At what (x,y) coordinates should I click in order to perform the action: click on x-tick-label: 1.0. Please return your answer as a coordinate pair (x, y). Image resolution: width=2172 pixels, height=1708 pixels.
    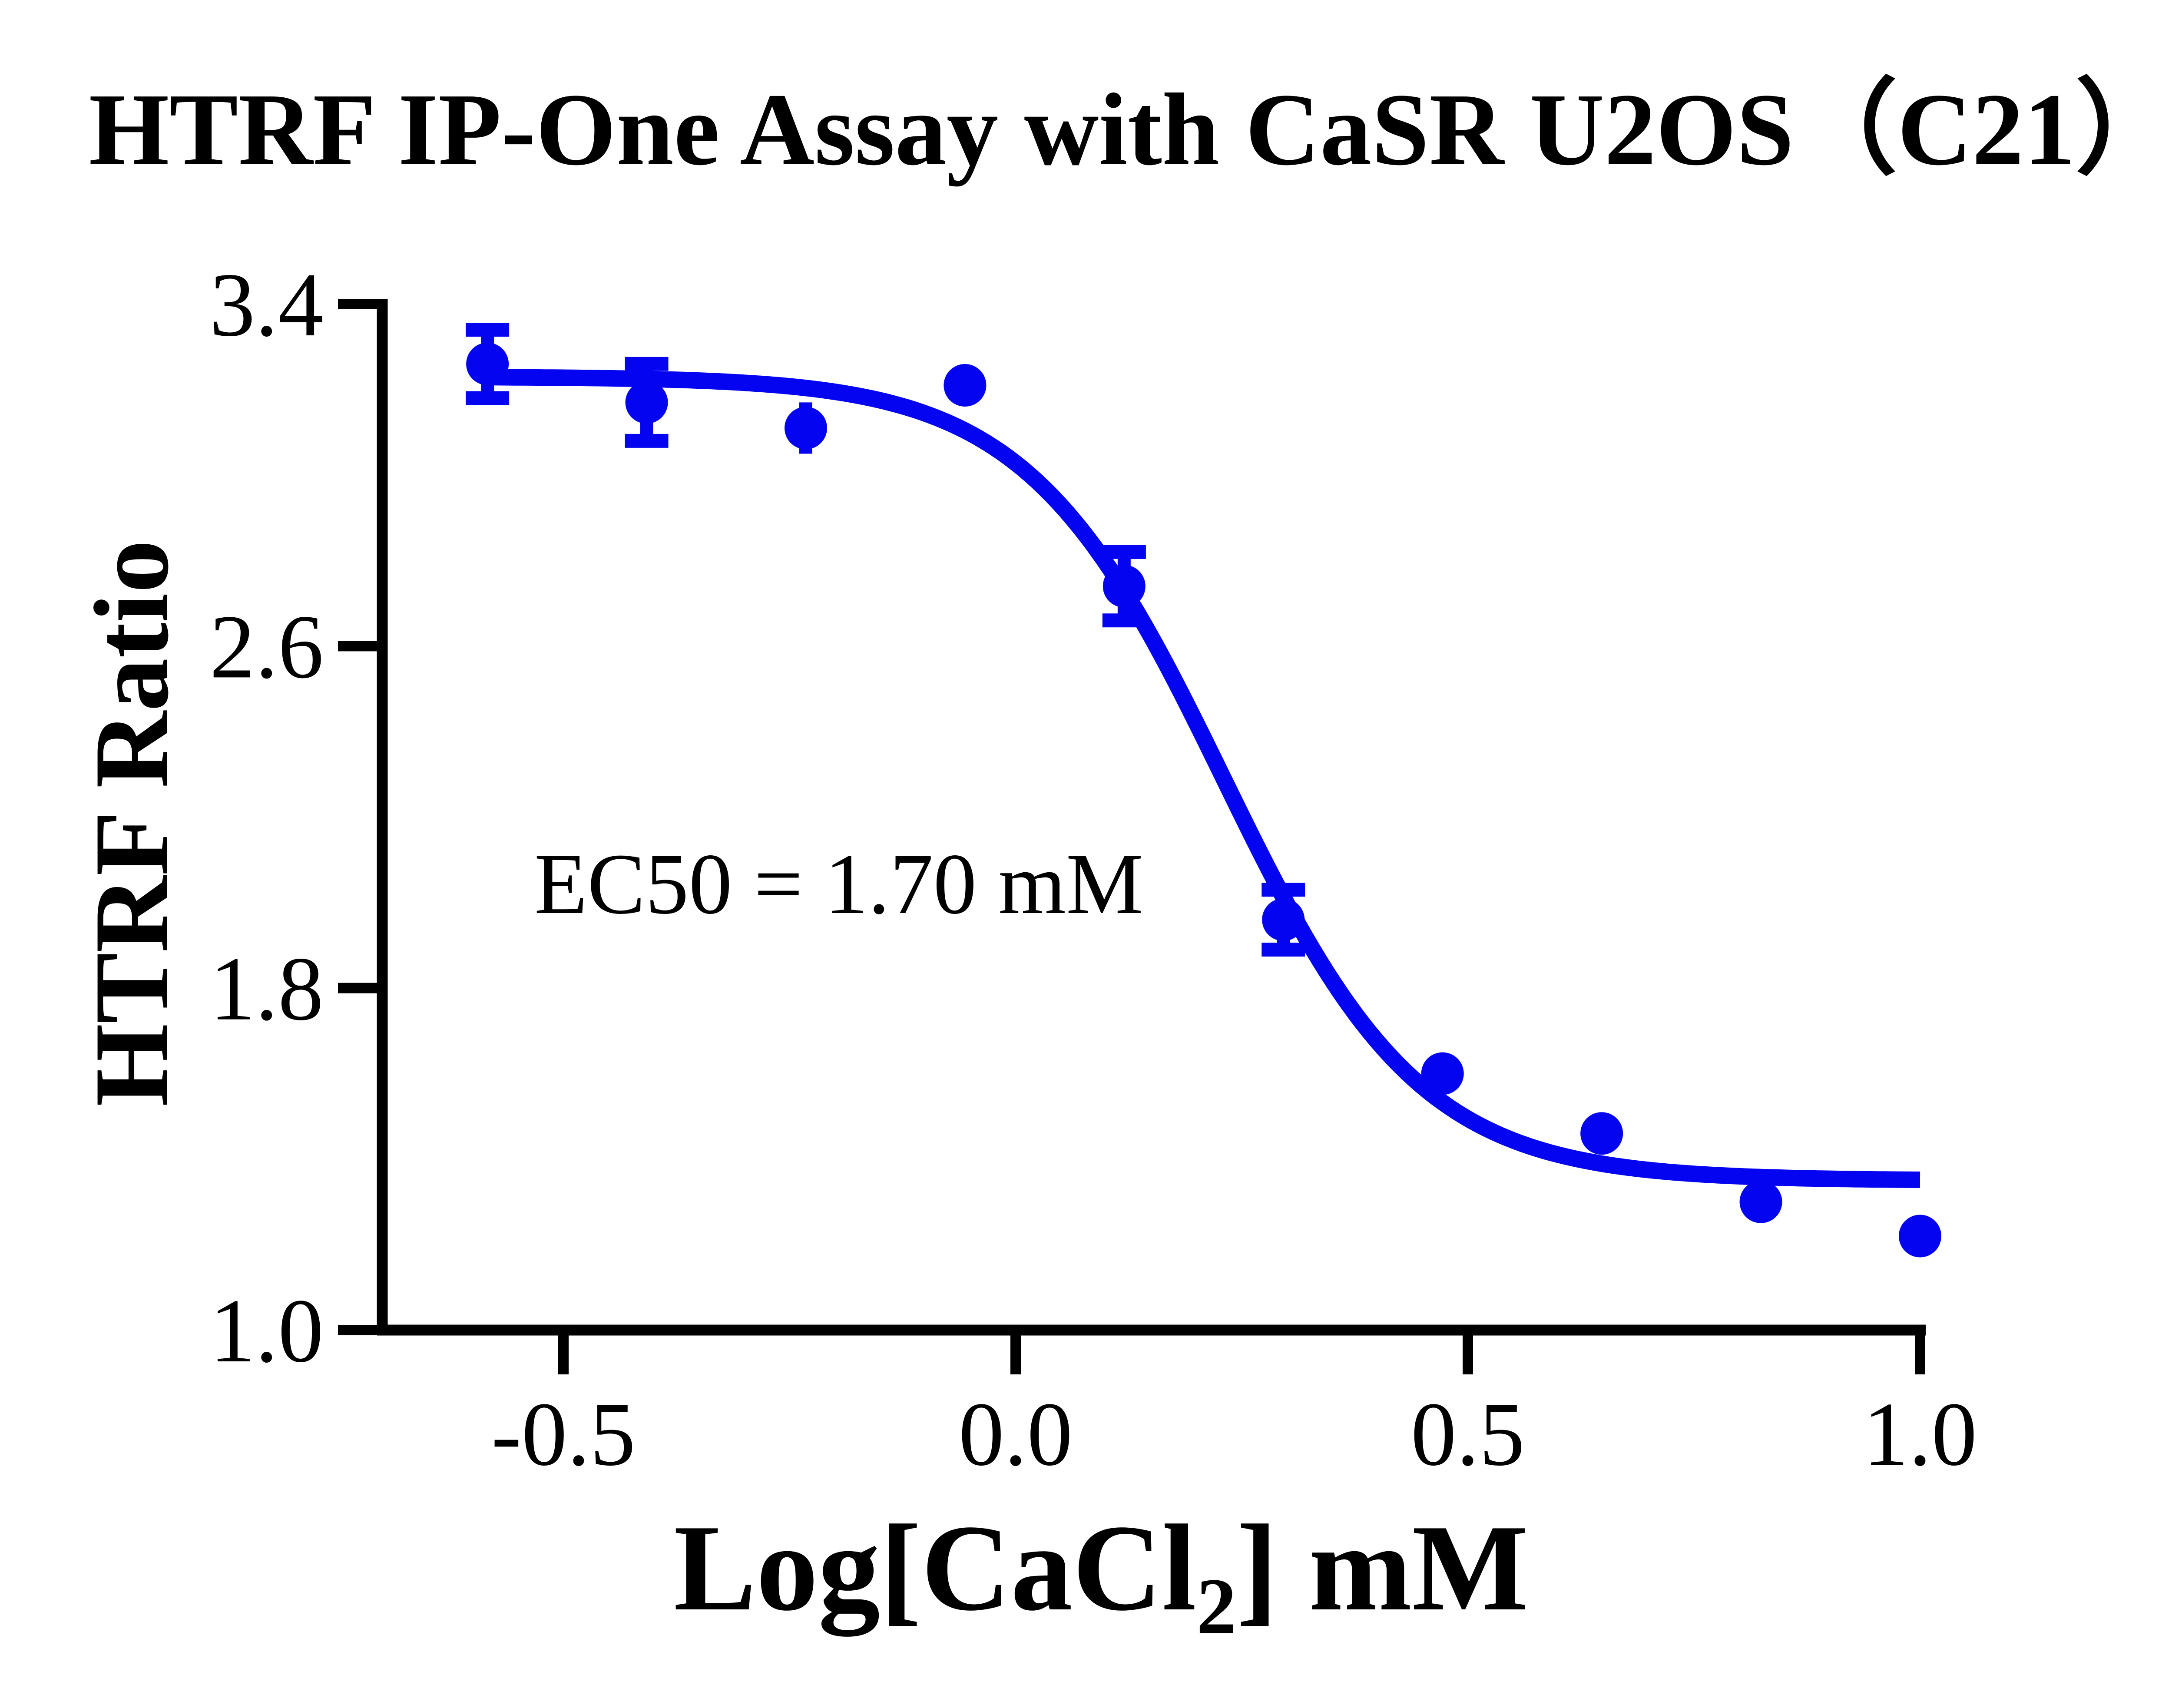
    Looking at the image, I should click on (1920, 1434).